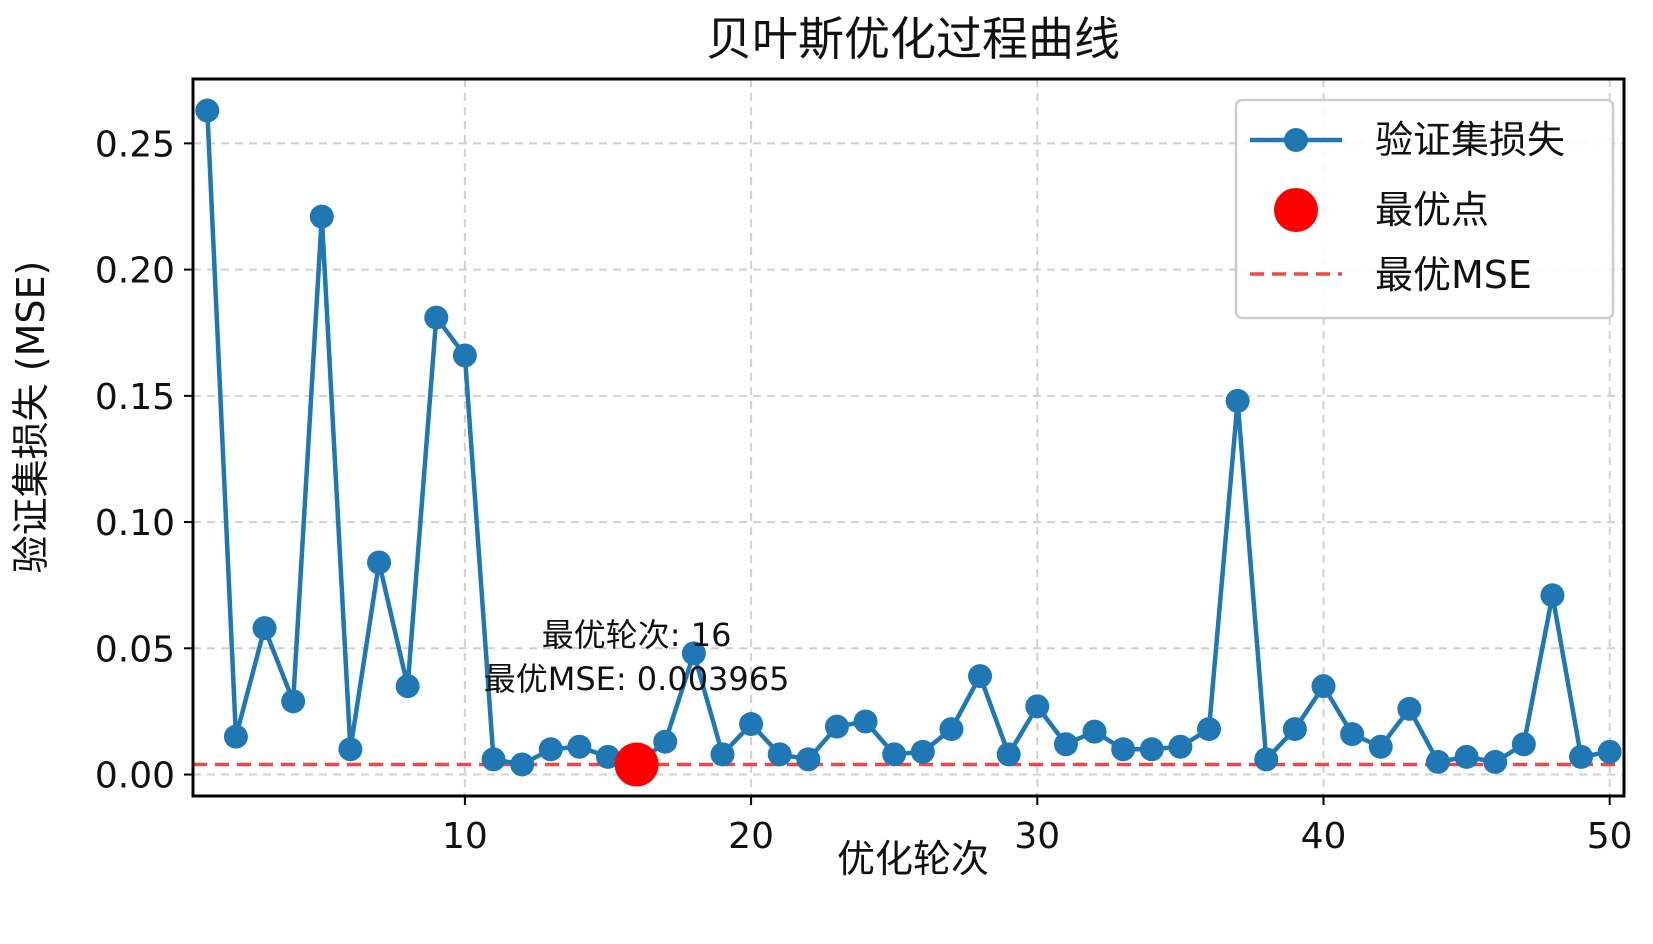 This screenshot has height=944, width=1653. I want to click on best-point-marker, so click(636, 764).